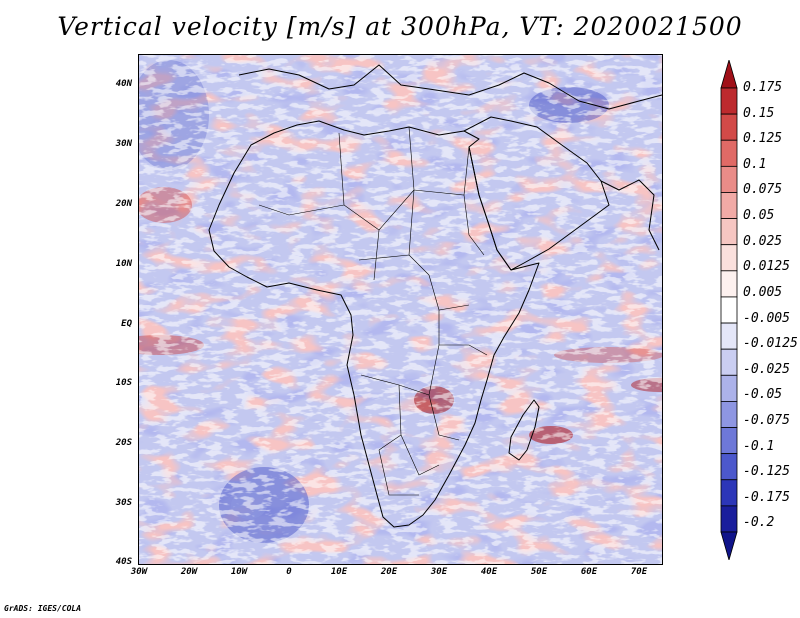 The image size is (800, 618). I want to click on credit-text: GrADS: IGES/COLA, so click(43, 608).